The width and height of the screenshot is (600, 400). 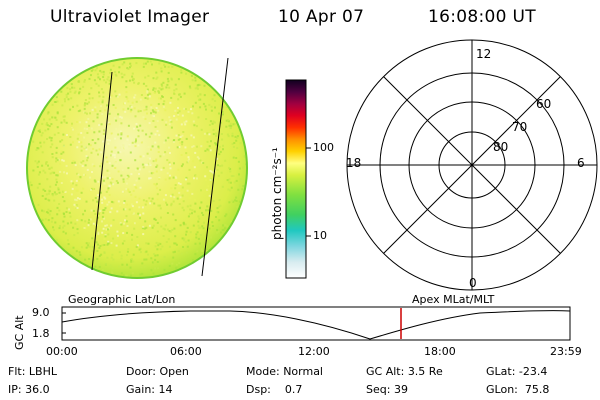 I want to click on status-dsp: Dsp: 0.7, so click(x=274, y=389).